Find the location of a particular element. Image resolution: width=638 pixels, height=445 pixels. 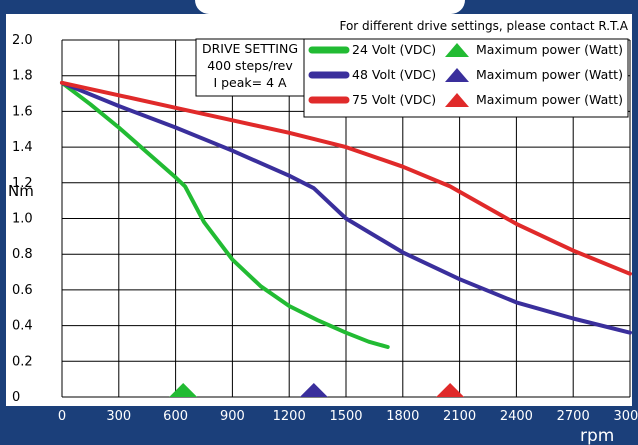

header-band is located at coordinates (319, 7).